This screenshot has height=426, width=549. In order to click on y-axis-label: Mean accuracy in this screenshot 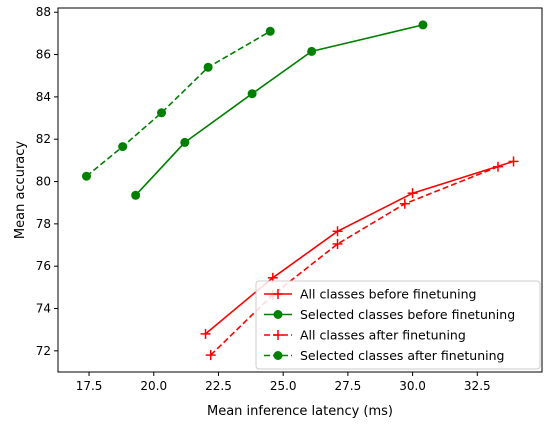, I will do `click(20, 190)`.